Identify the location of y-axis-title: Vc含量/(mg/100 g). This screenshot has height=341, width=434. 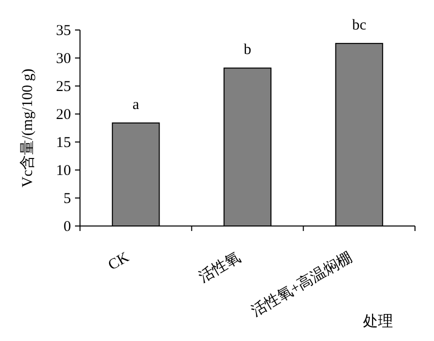
(27, 128).